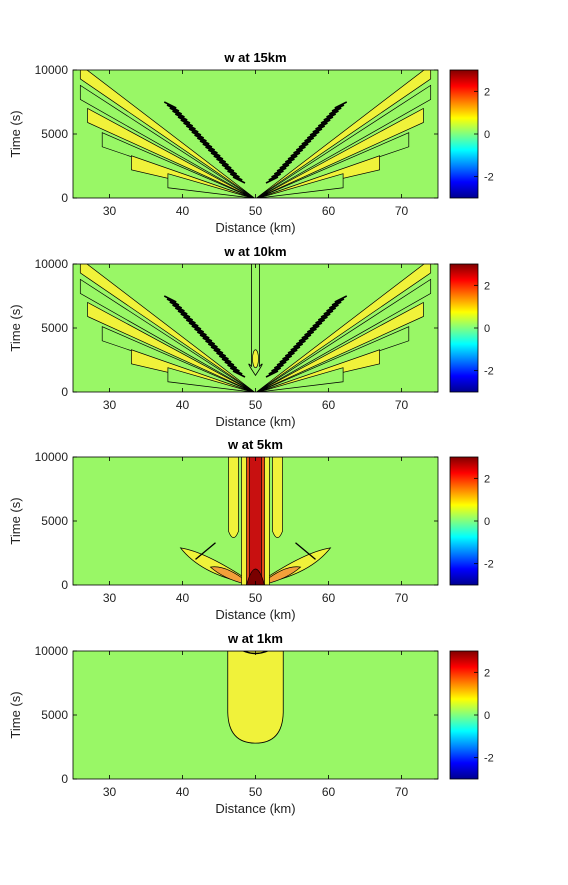 This screenshot has width=568, height=885. Describe the element at coordinates (254, 251) in the screenshot. I see `chart-title: w at 10km` at that location.